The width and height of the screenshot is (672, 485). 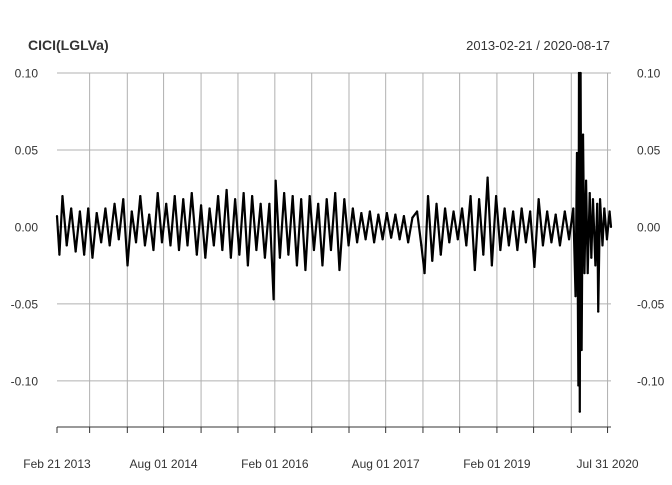 What do you see at coordinates (608, 464) in the screenshot?
I see `x-tick-label: Jul 31 2020` at bounding box center [608, 464].